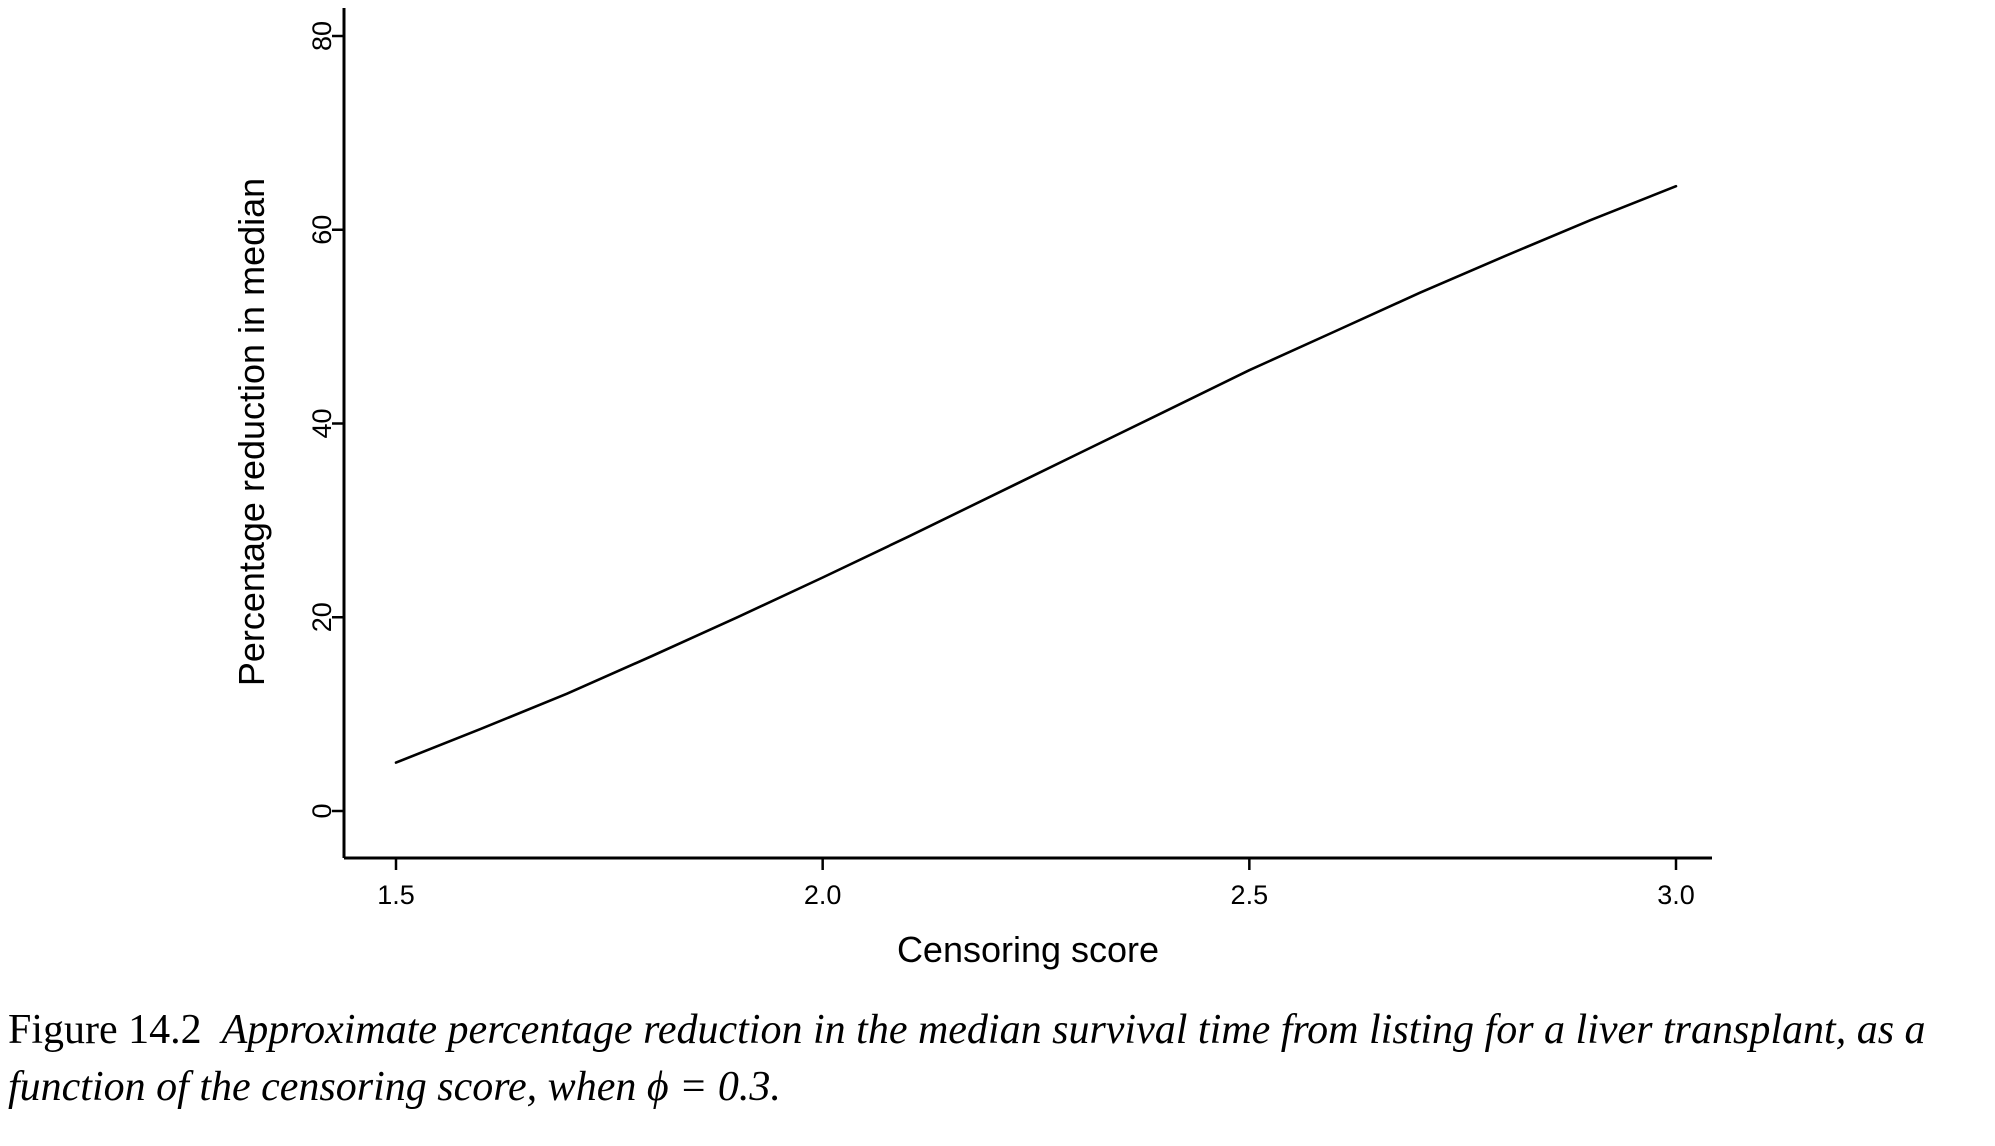 The image size is (1995, 1146). I want to click on x-axis-title: Censoring score, so click(1028, 949).